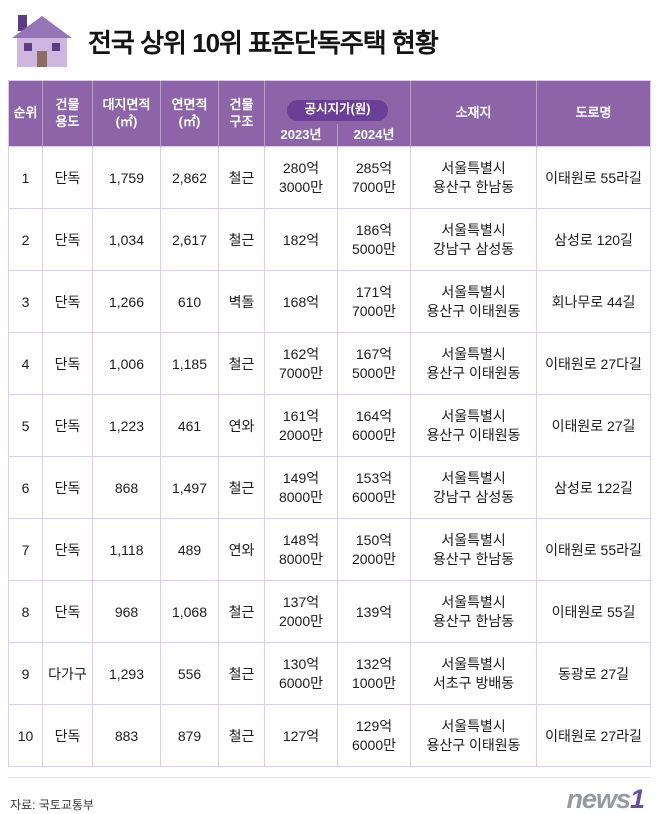 This screenshot has height=814, width=658. Describe the element at coordinates (126, 240) in the screenshot. I see `cell-land-area: 1,034` at that location.